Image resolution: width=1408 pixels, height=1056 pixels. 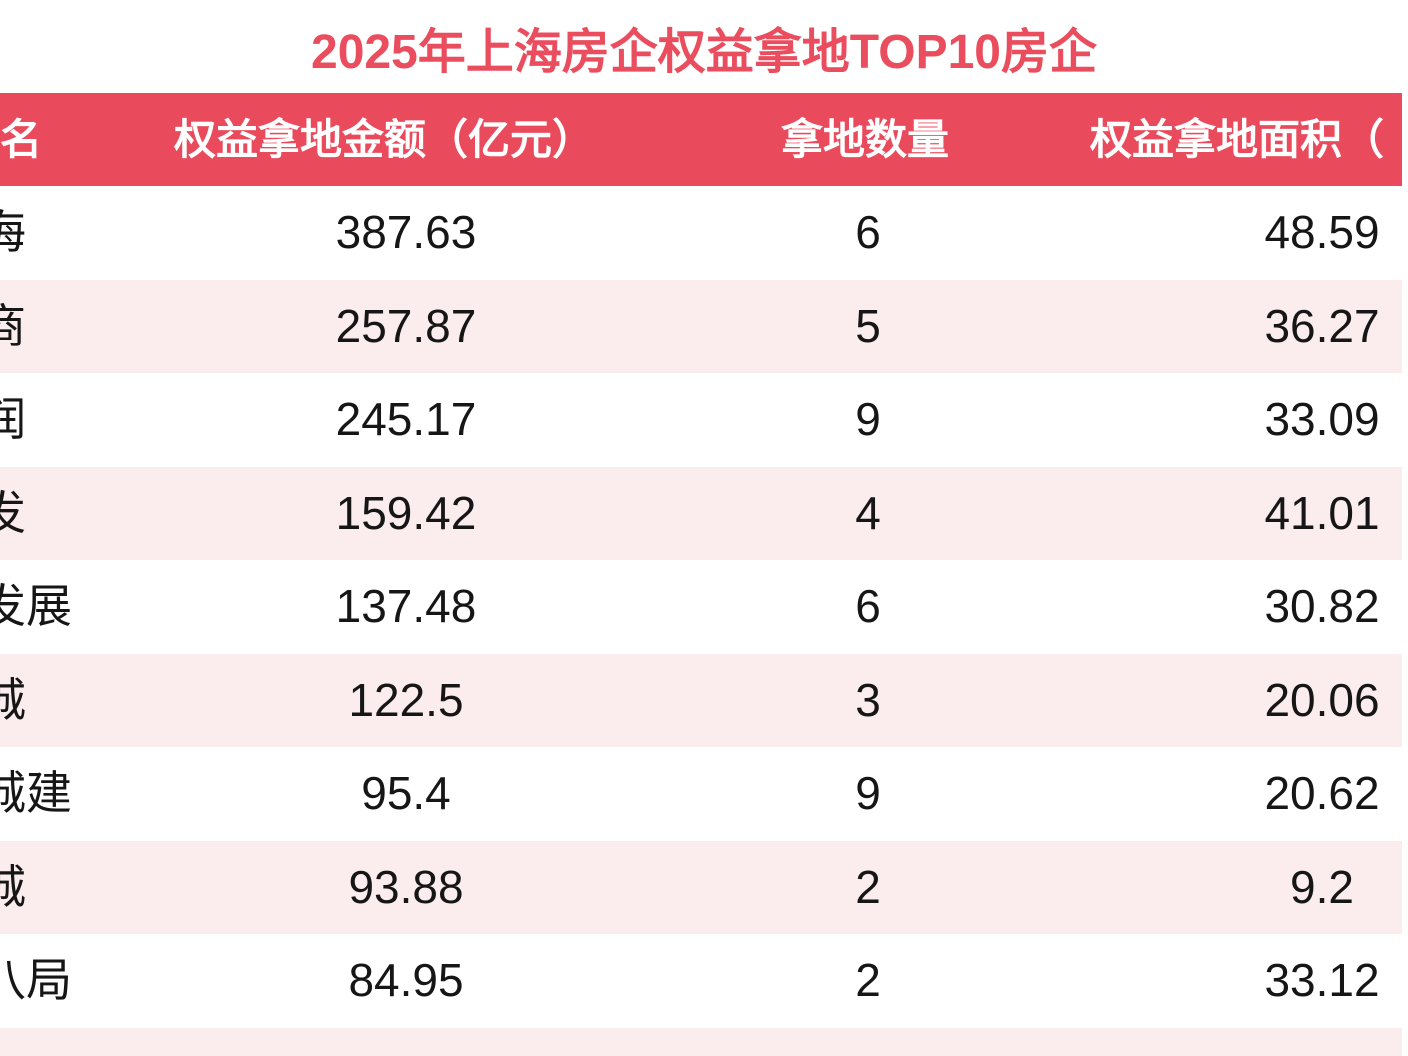 I want to click on amount-cell: 159.42, so click(x=406, y=512).